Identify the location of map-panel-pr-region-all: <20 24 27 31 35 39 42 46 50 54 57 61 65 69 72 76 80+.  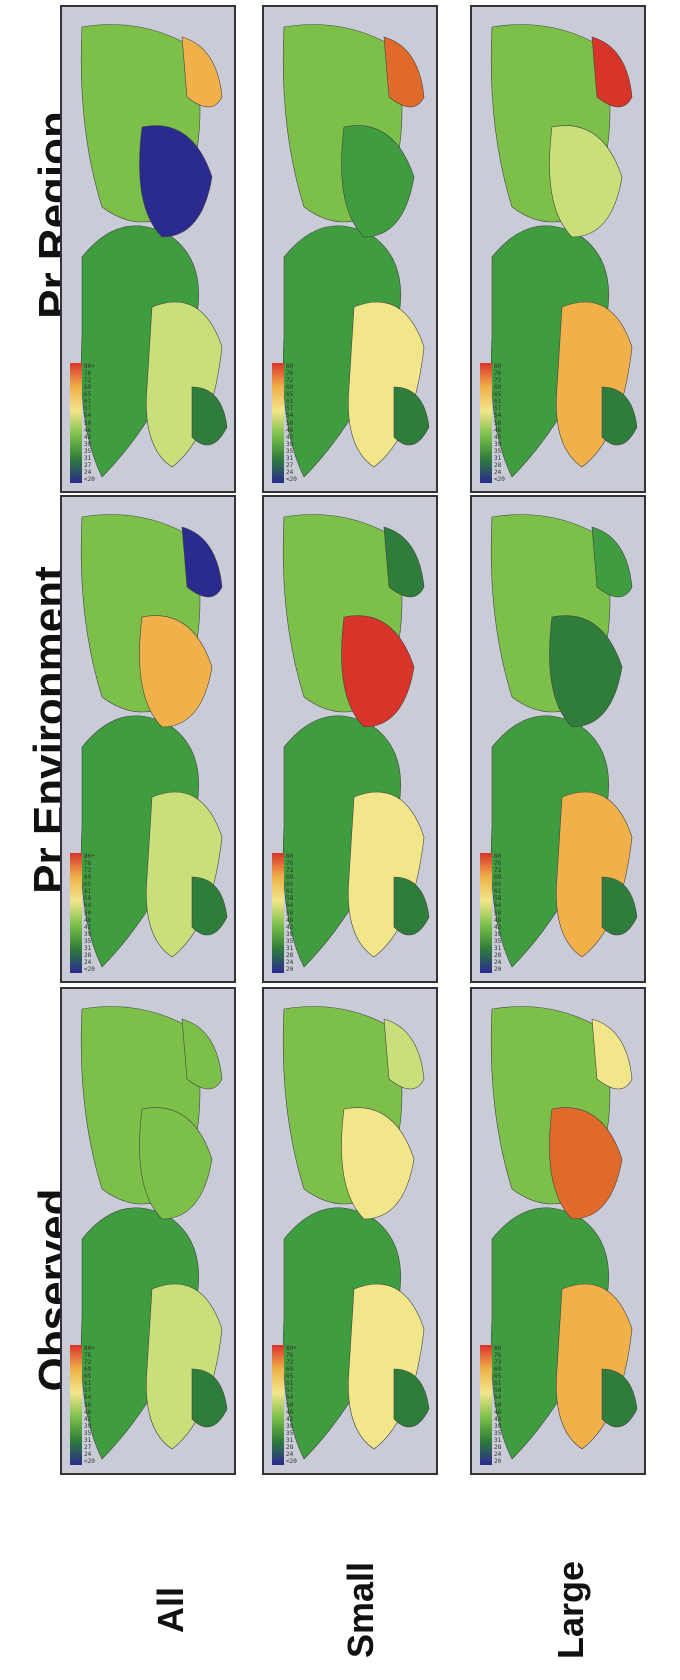
(148, 249).